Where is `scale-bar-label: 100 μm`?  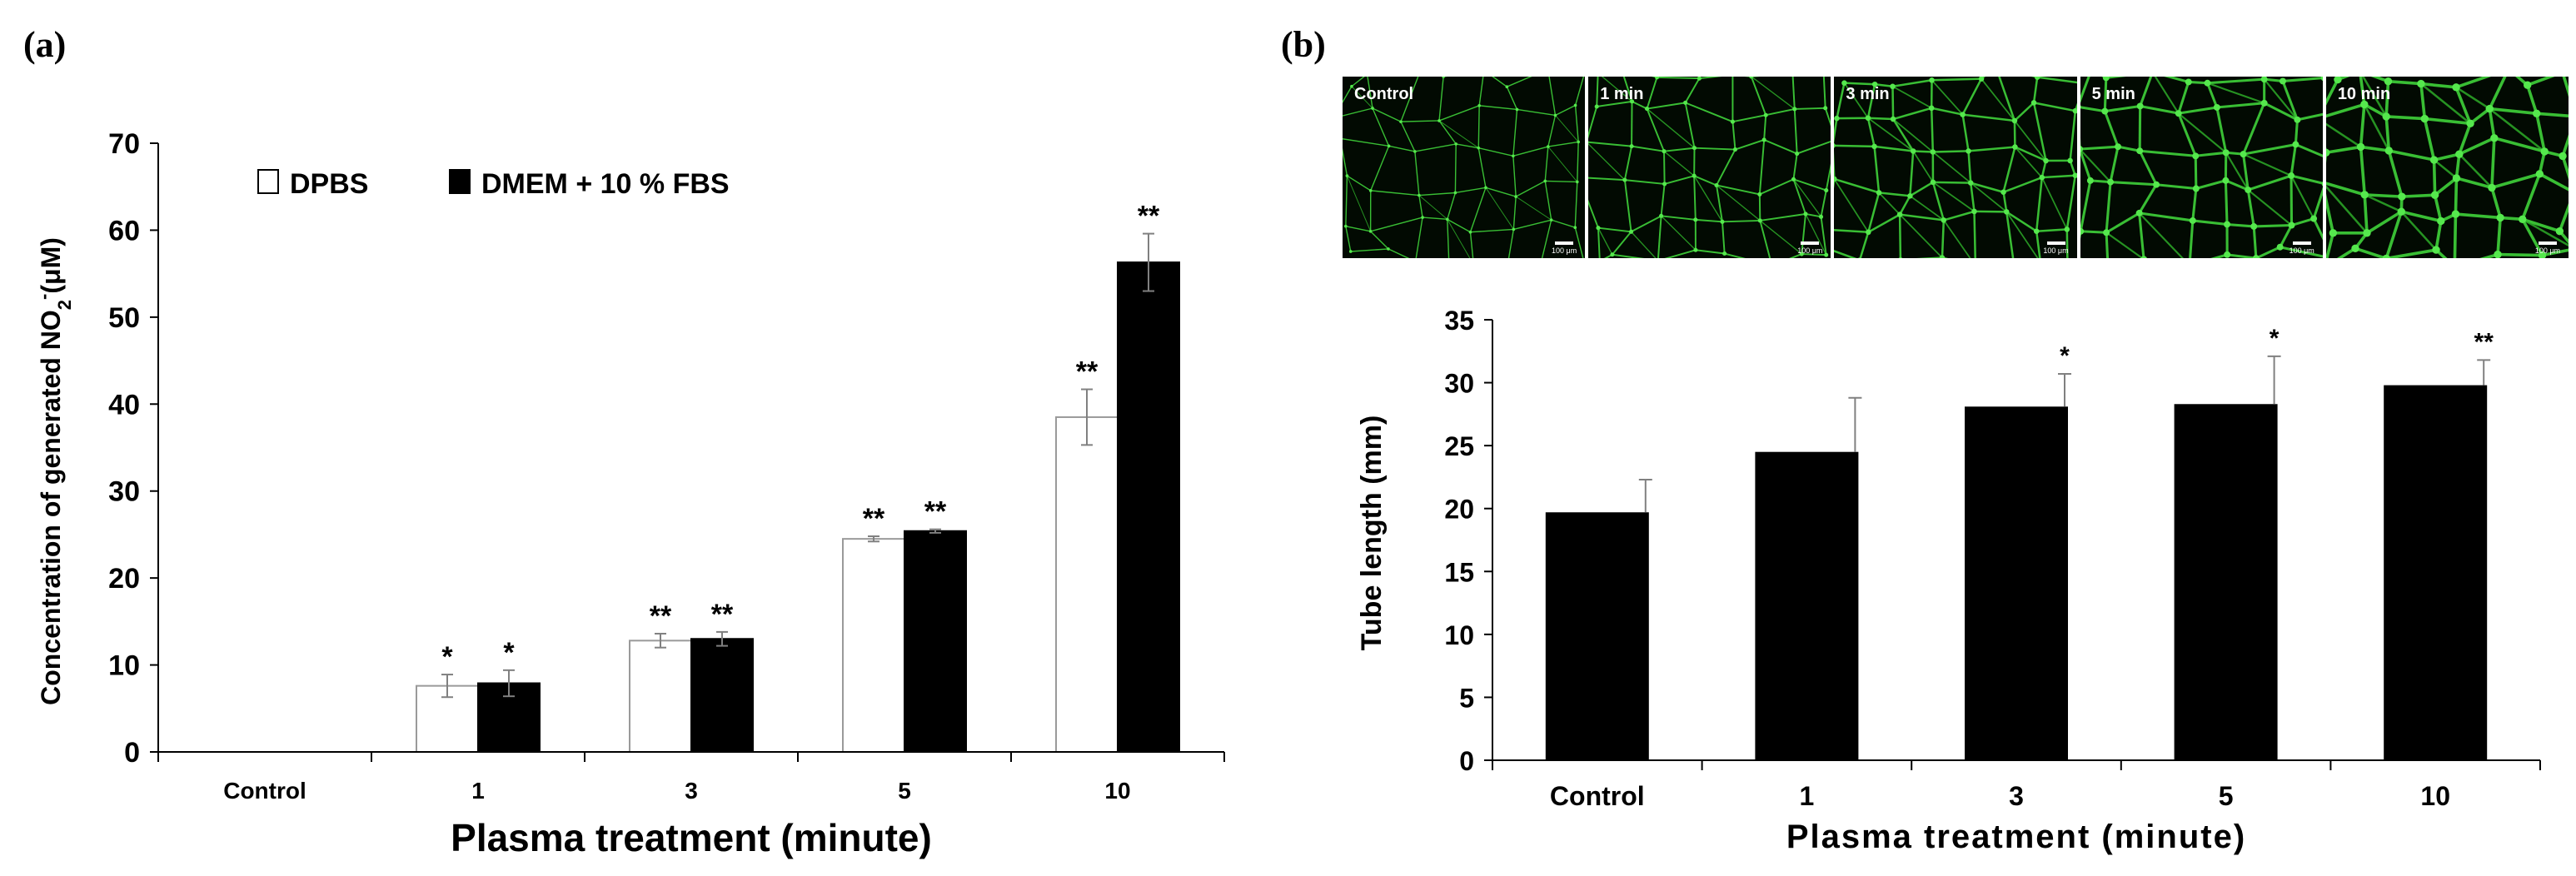
scale-bar-label: 100 μm is located at coordinates (2547, 250).